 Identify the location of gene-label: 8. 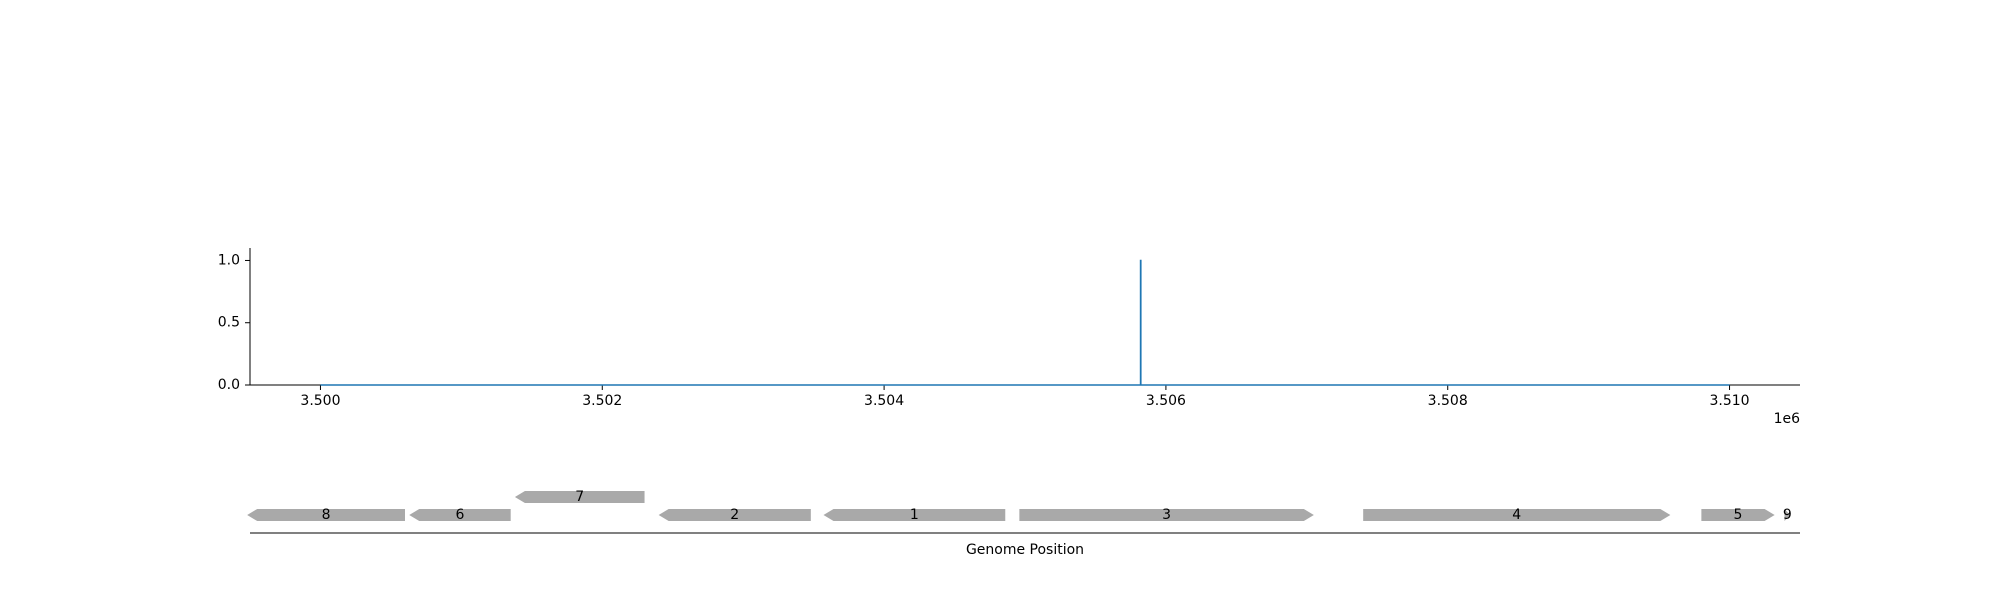
(326, 515).